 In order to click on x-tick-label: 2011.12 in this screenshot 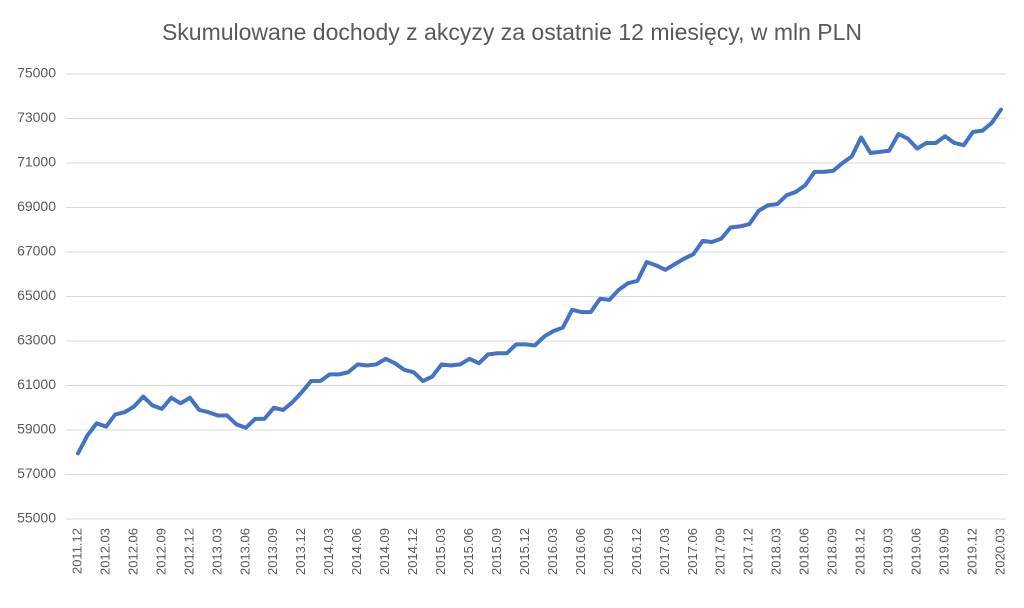, I will do `click(76, 551)`.